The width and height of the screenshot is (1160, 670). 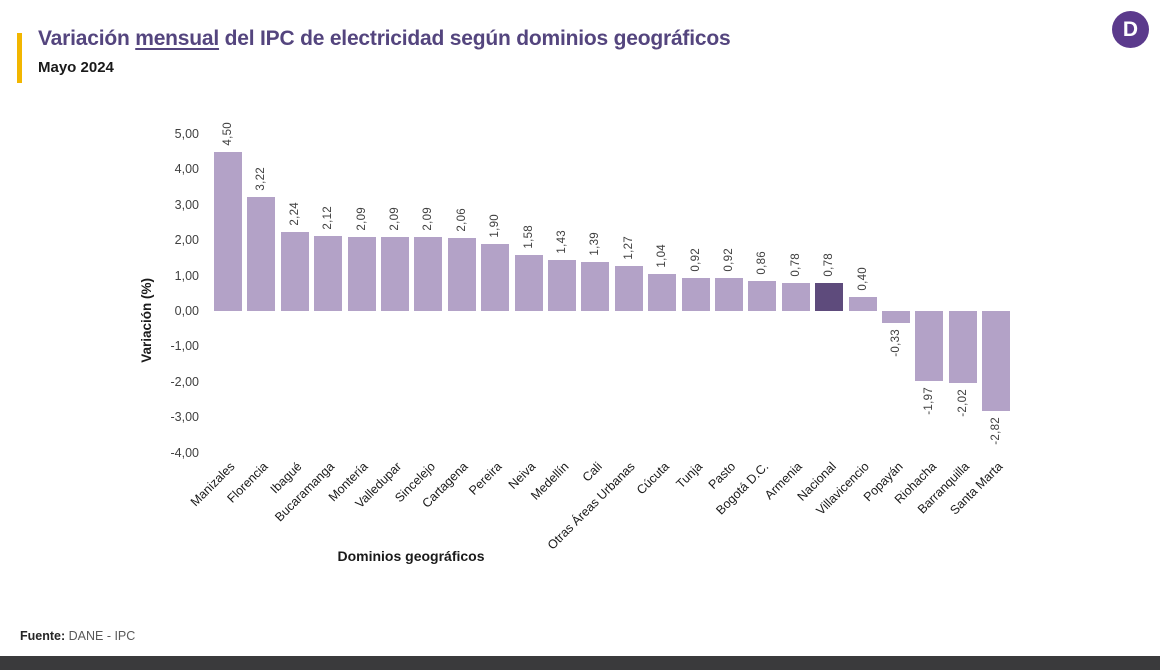 What do you see at coordinates (186, 311) in the screenshot?
I see `y-axis-tick-label: 0,00` at bounding box center [186, 311].